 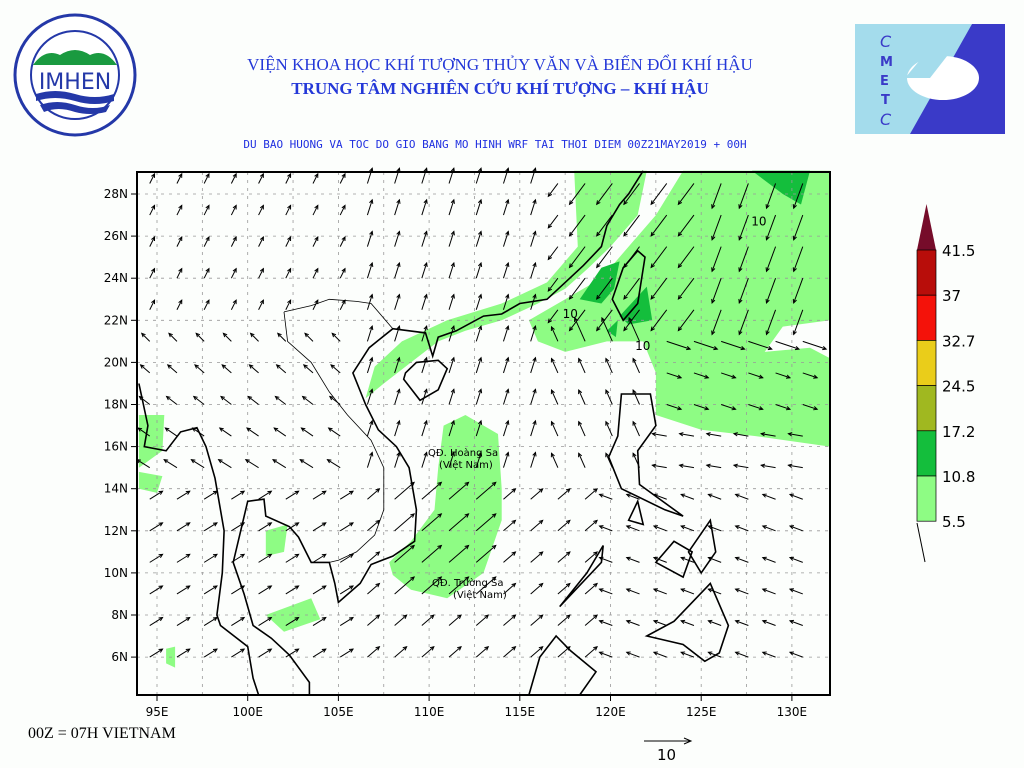 What do you see at coordinates (338, 712) in the screenshot?
I see `lon-tick-label: 105E` at bounding box center [338, 712].